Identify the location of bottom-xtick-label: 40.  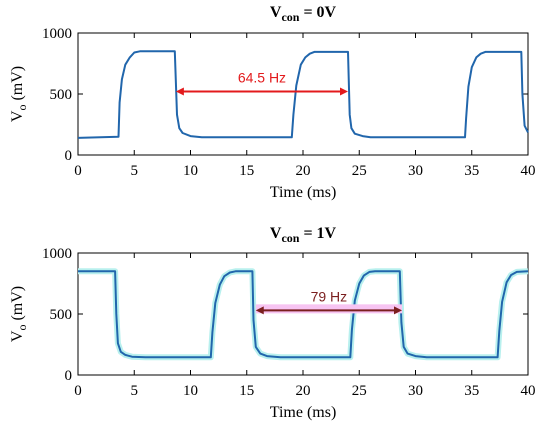
(528, 391).